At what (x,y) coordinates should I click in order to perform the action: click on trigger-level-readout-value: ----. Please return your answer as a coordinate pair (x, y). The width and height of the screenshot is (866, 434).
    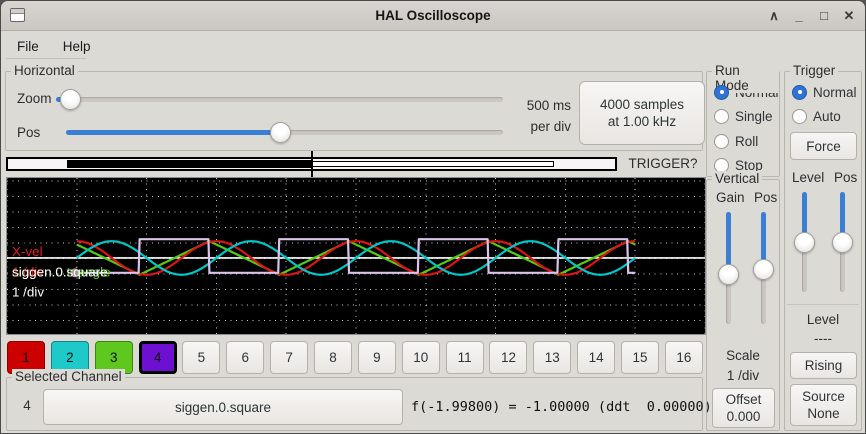
    Looking at the image, I should click on (823, 338).